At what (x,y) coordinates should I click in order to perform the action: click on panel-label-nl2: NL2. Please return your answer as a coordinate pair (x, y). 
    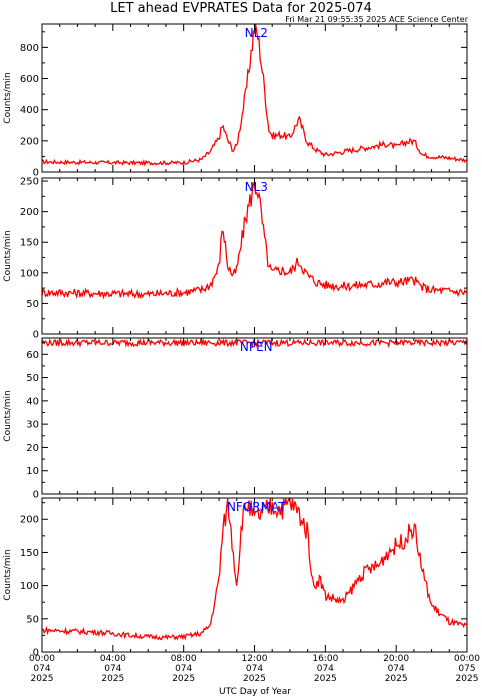
    Looking at the image, I should click on (256, 33).